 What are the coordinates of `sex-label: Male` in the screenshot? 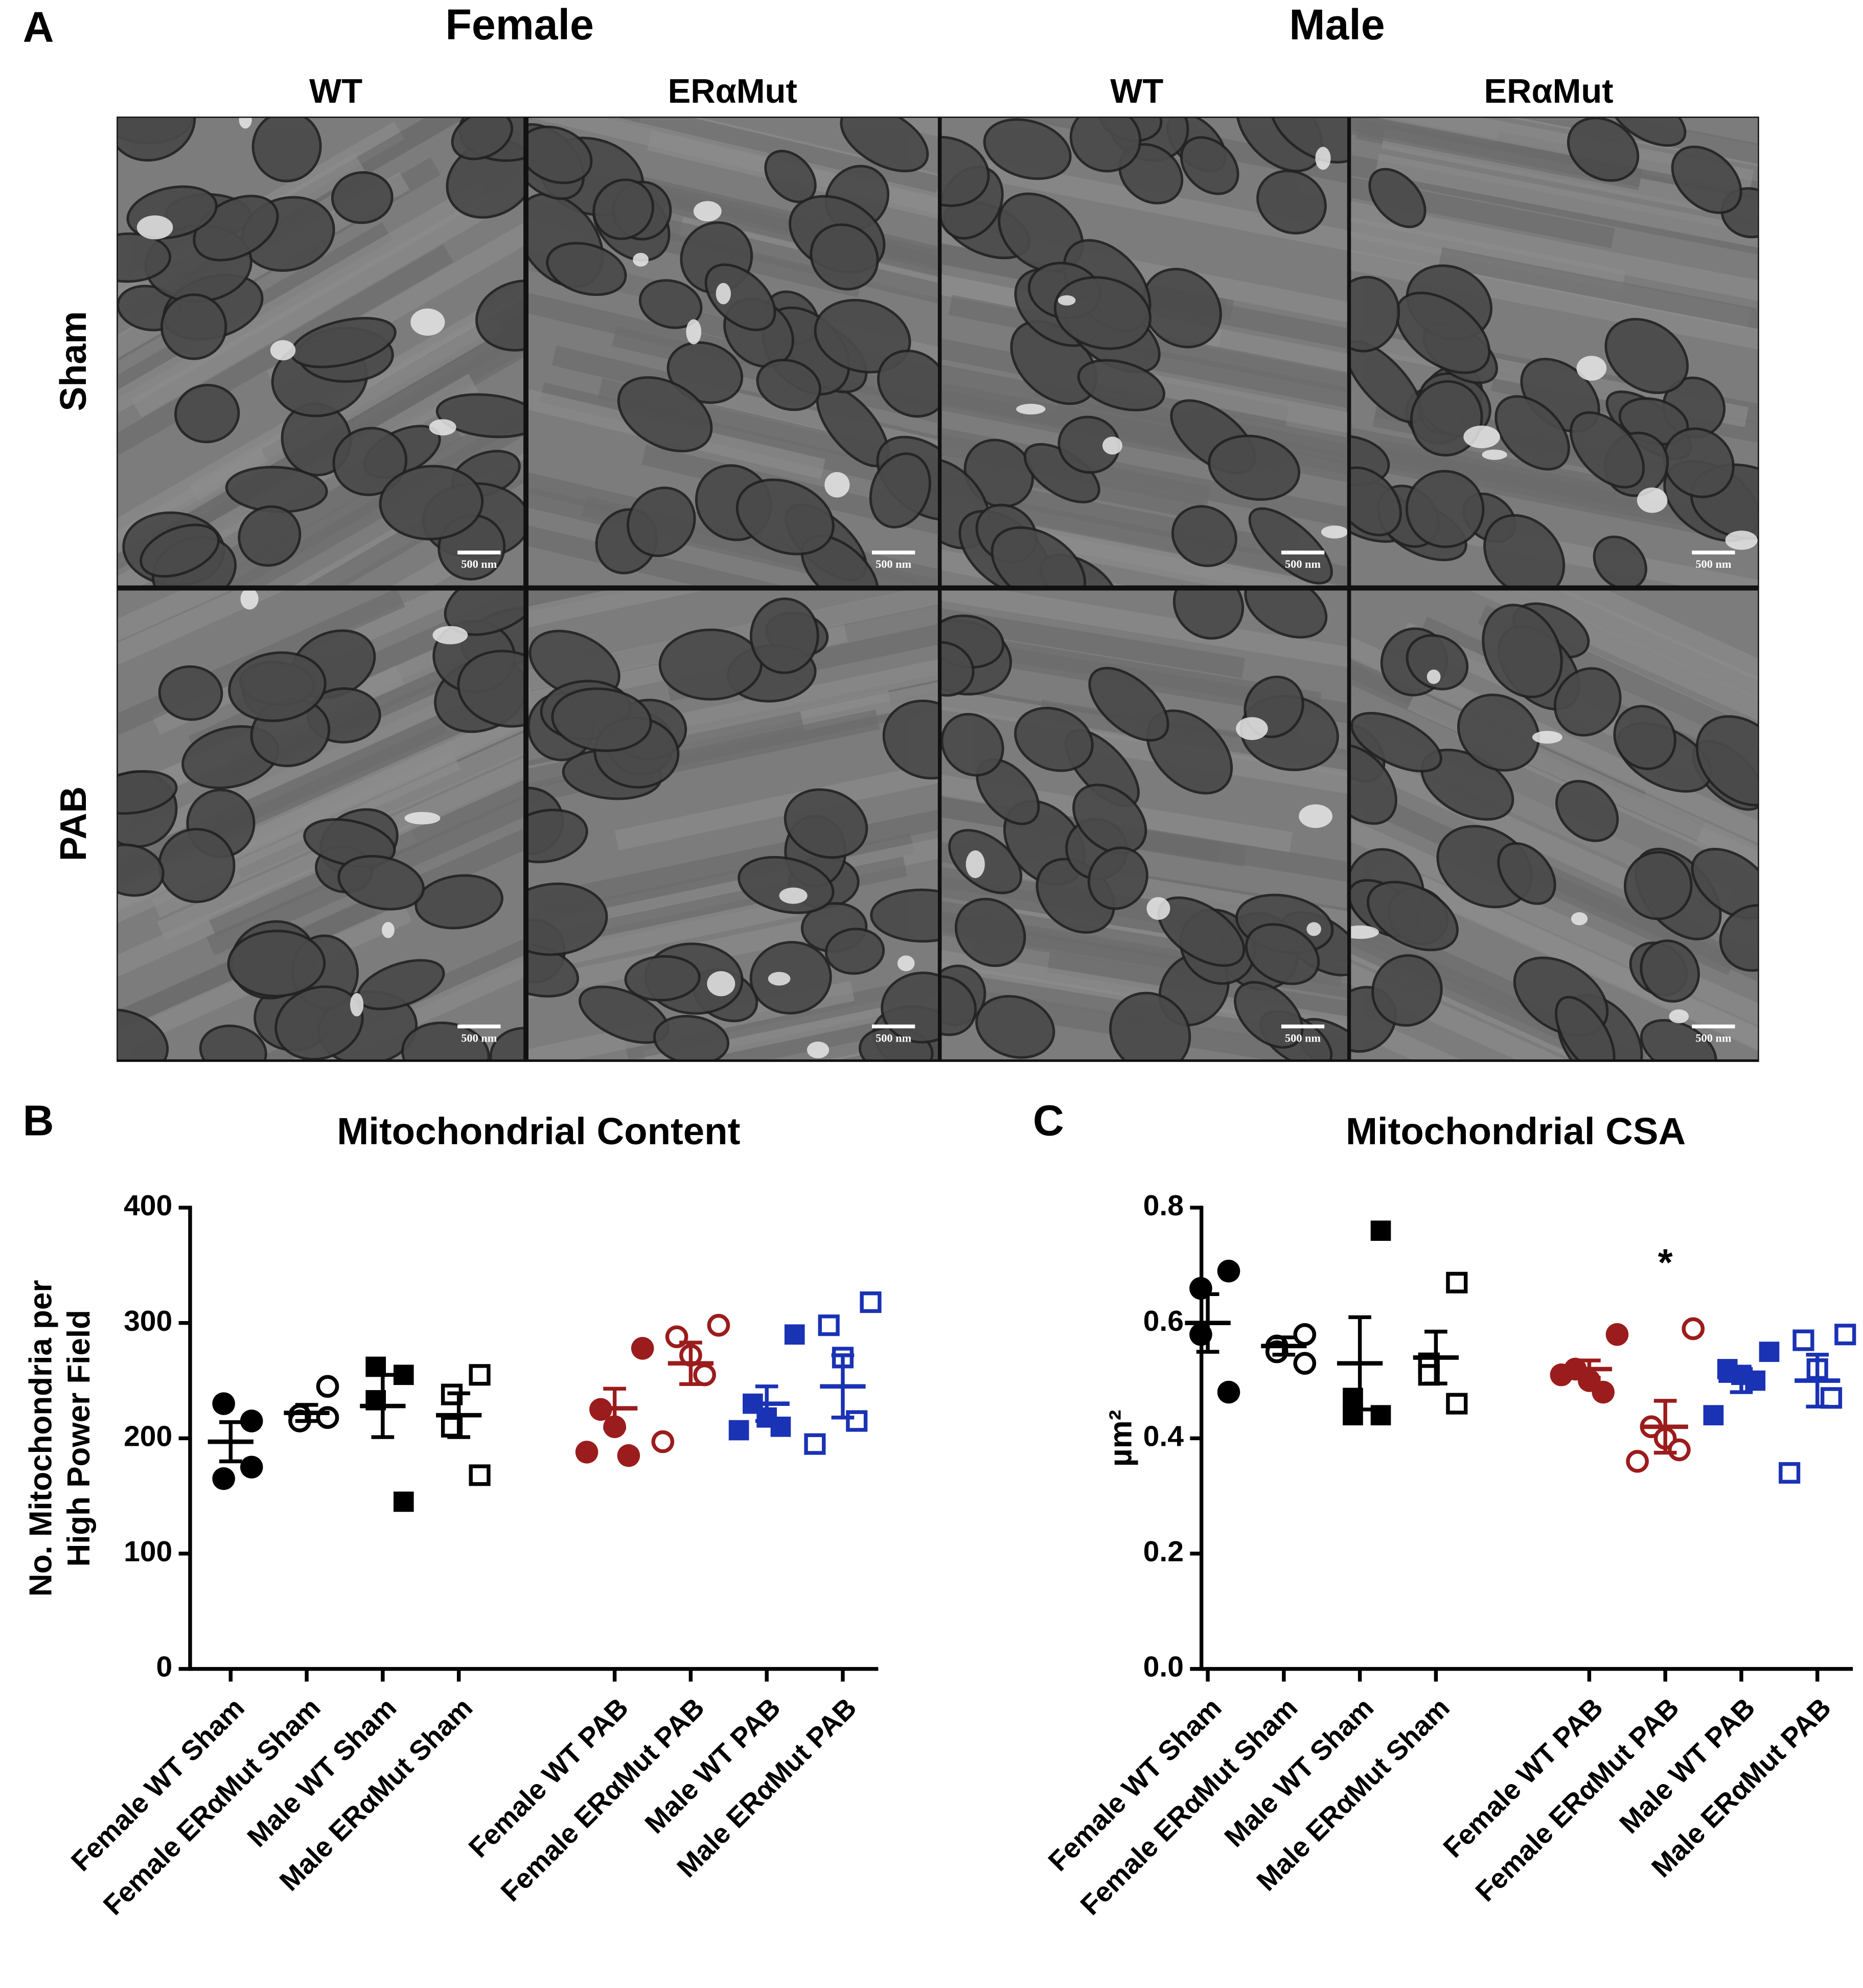 It's located at (1337, 25).